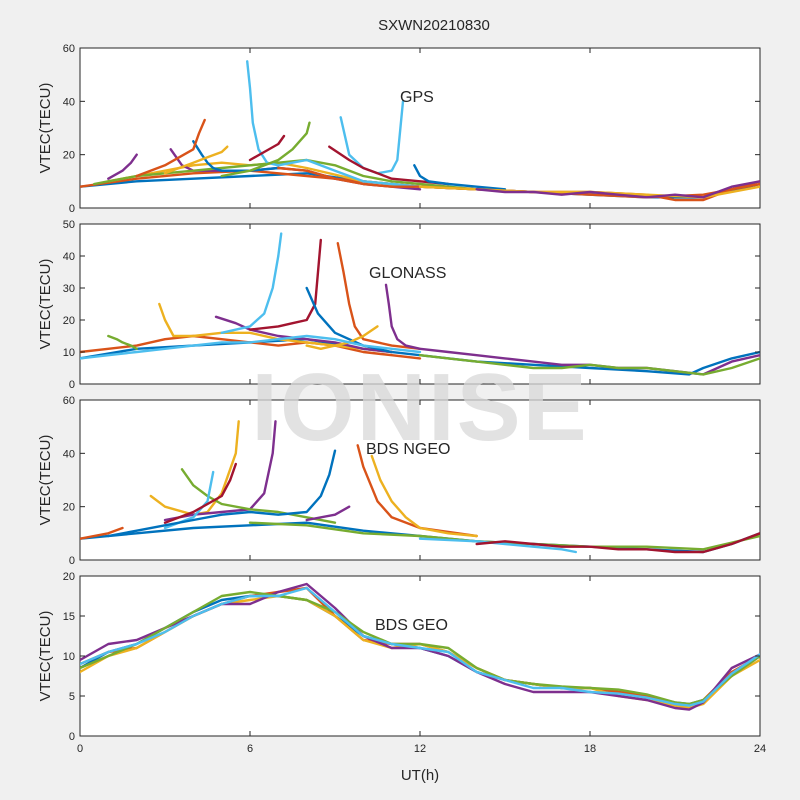 The height and width of the screenshot is (800, 800). What do you see at coordinates (80, 749) in the screenshot?
I see `x-tick-label: 0` at bounding box center [80, 749].